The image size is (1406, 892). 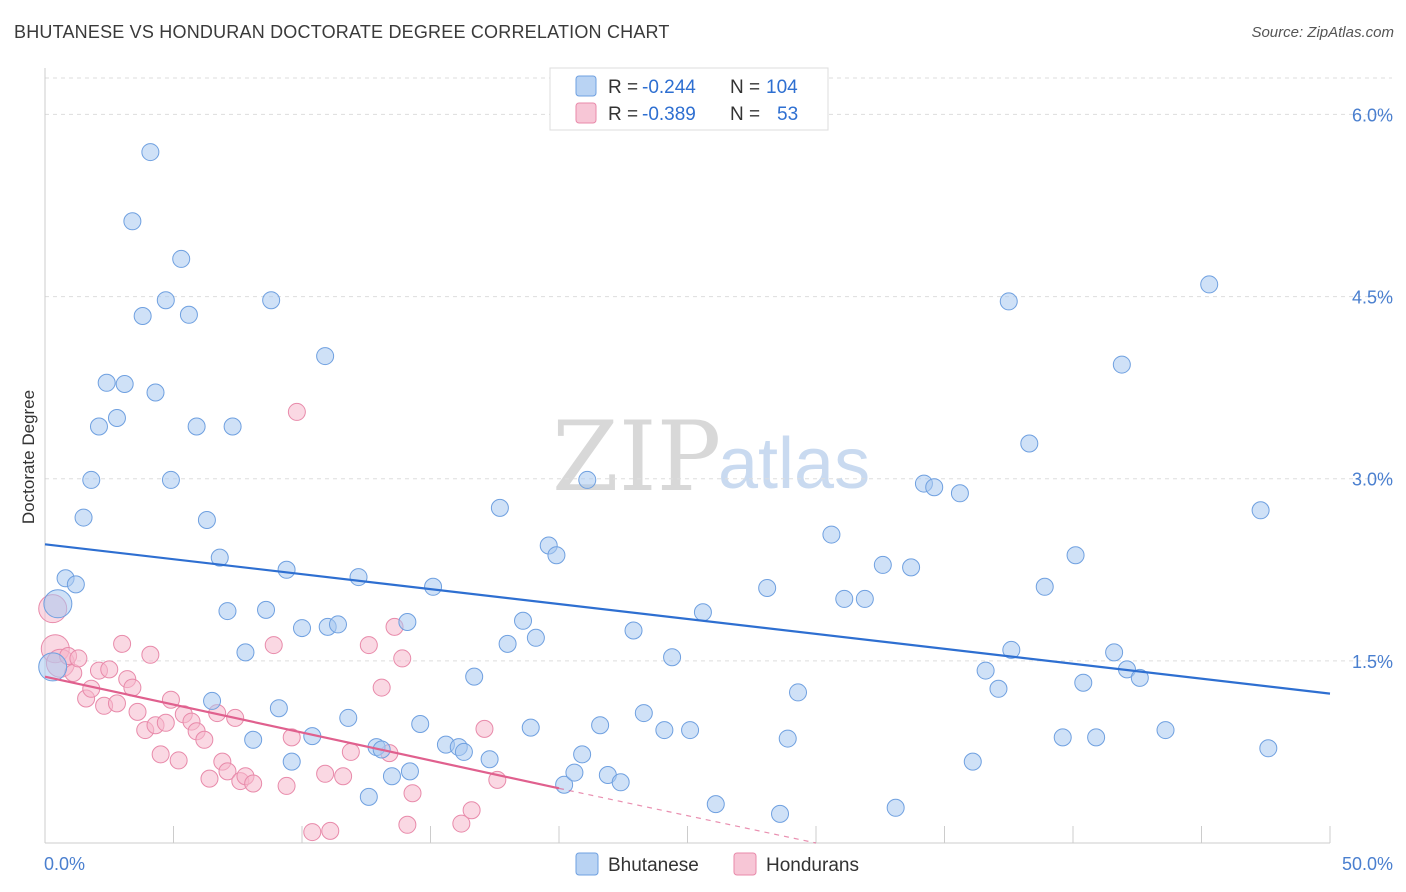 I want to click on y-tick-label-3: 6.0%, so click(x=1372, y=115).